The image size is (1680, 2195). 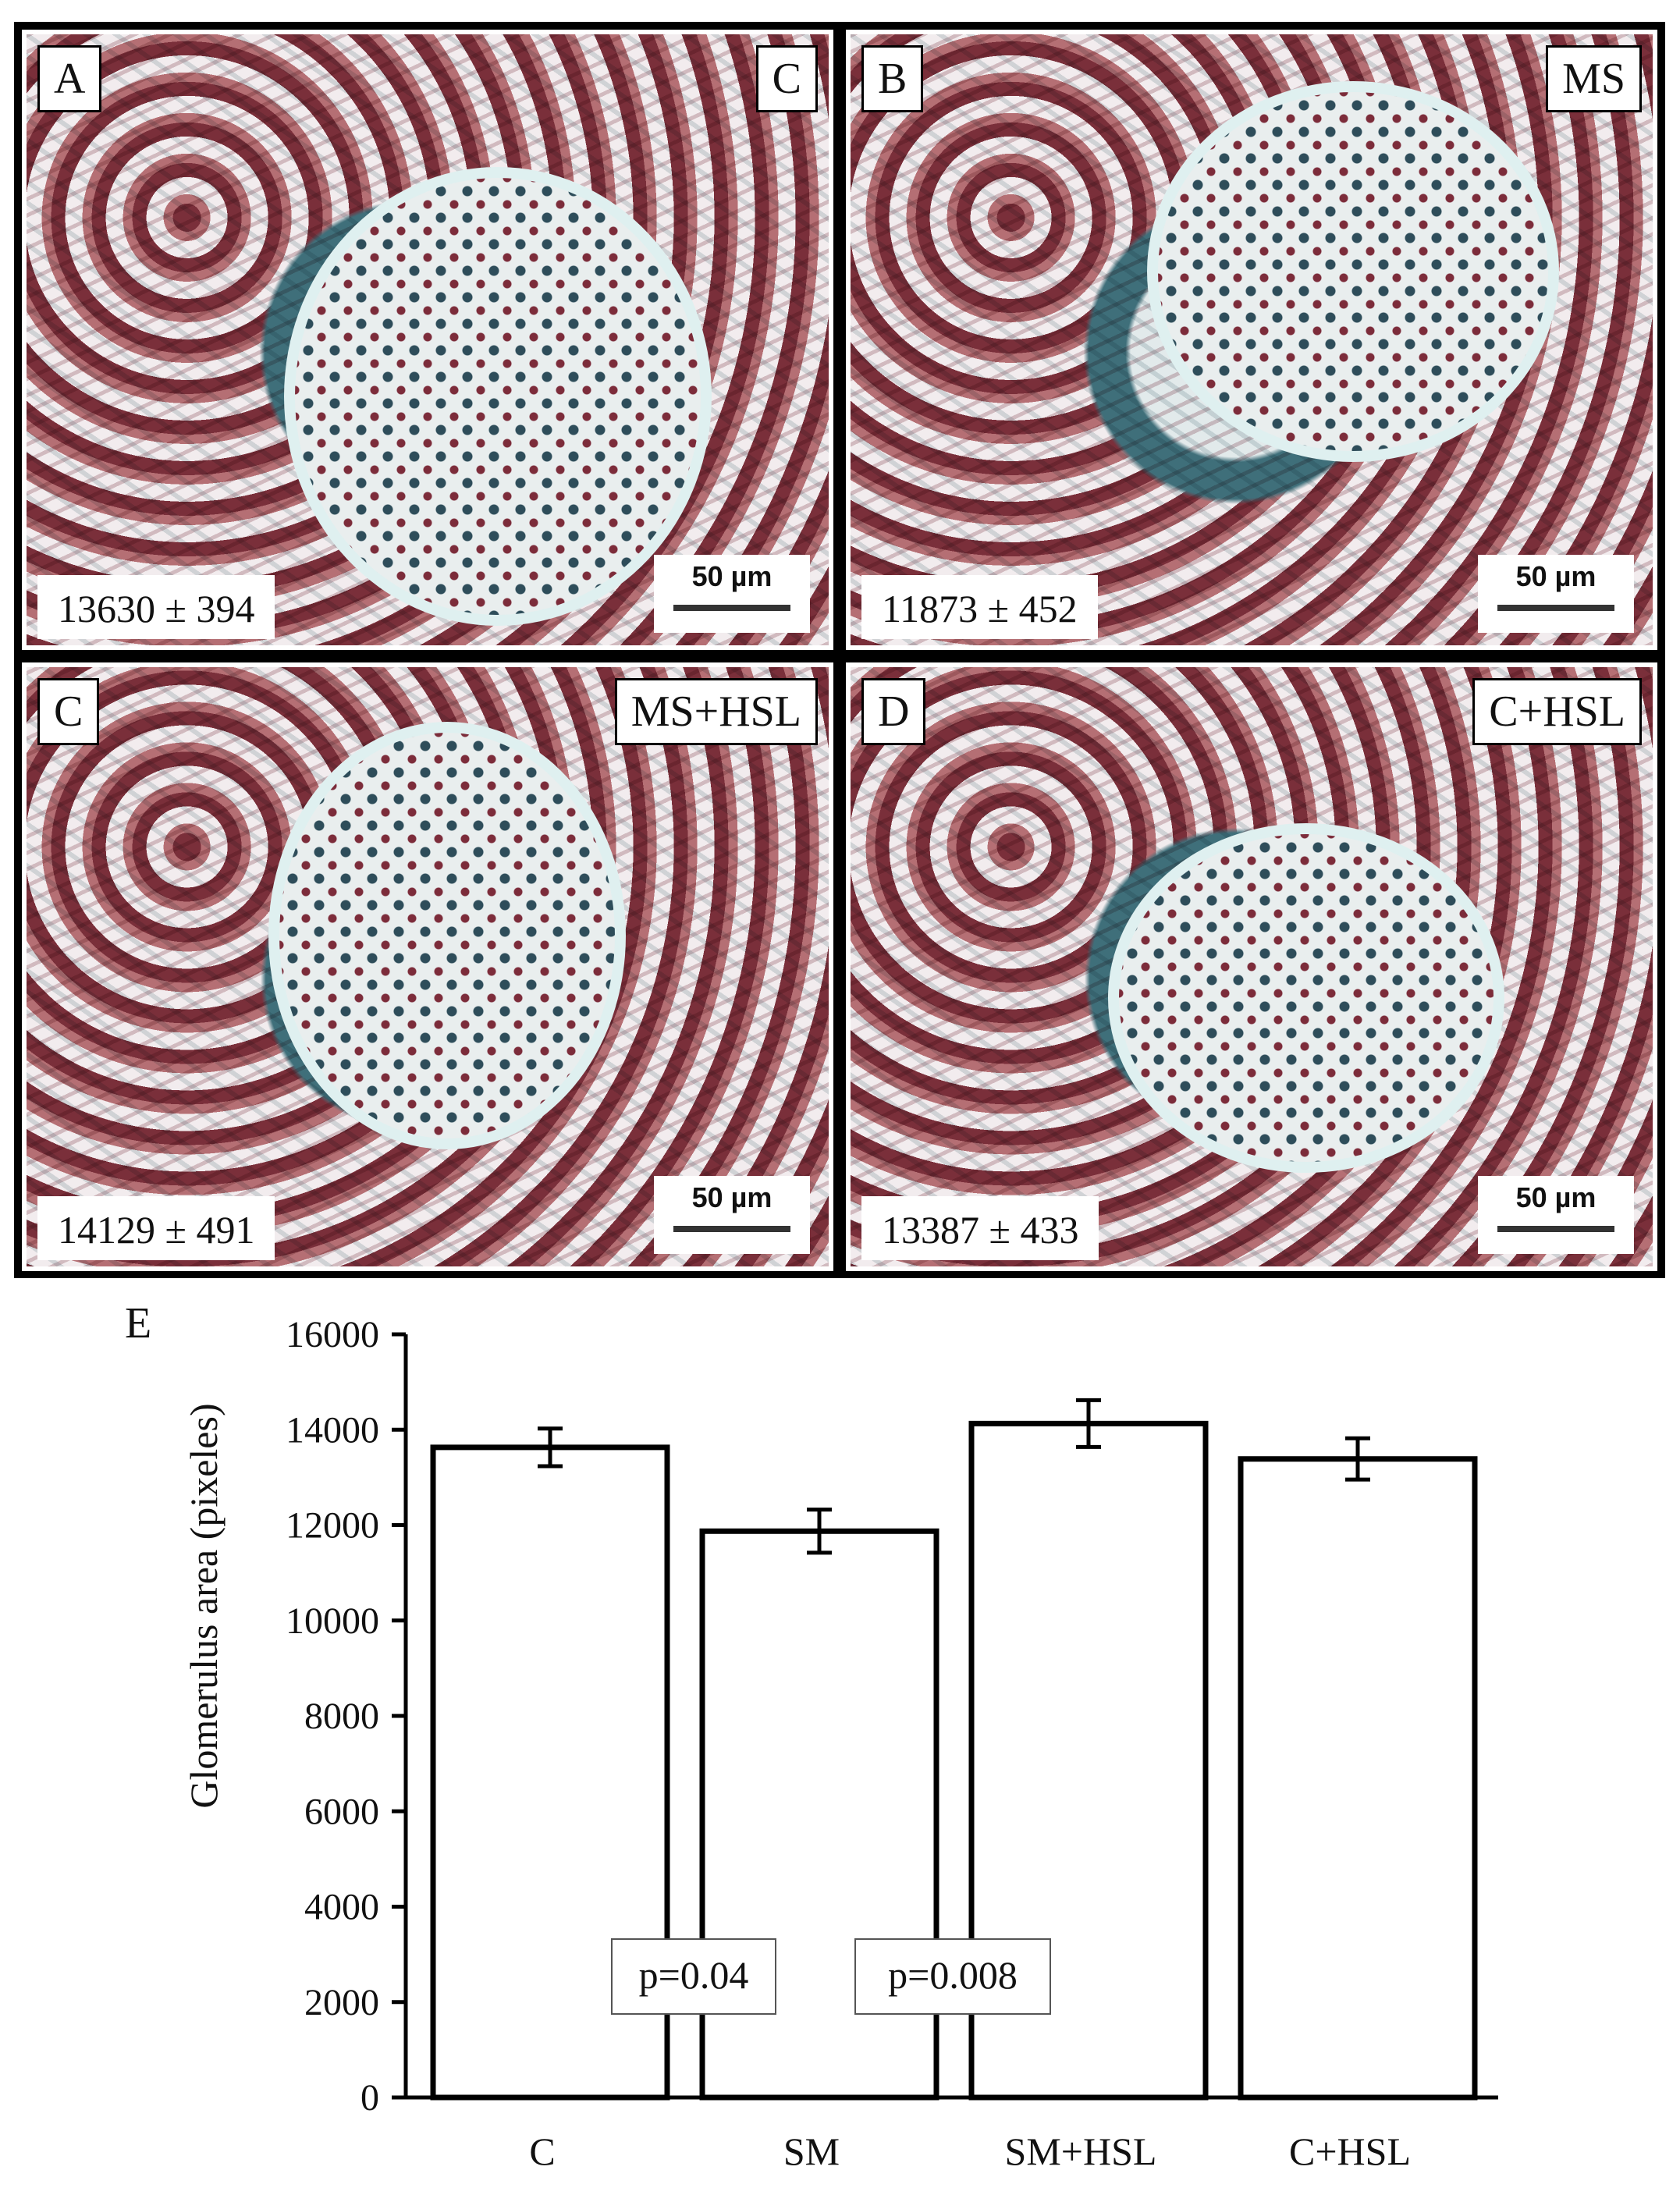 I want to click on group-label: C+HSL, so click(x=1557, y=711).